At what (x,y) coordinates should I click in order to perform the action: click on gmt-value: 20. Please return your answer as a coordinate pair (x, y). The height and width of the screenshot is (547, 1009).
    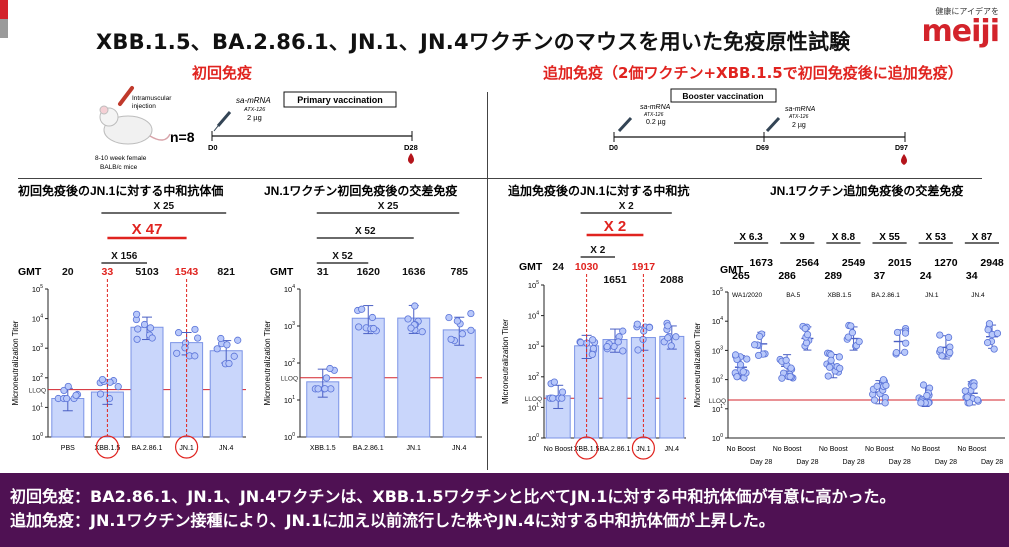
    Looking at the image, I should click on (68, 272).